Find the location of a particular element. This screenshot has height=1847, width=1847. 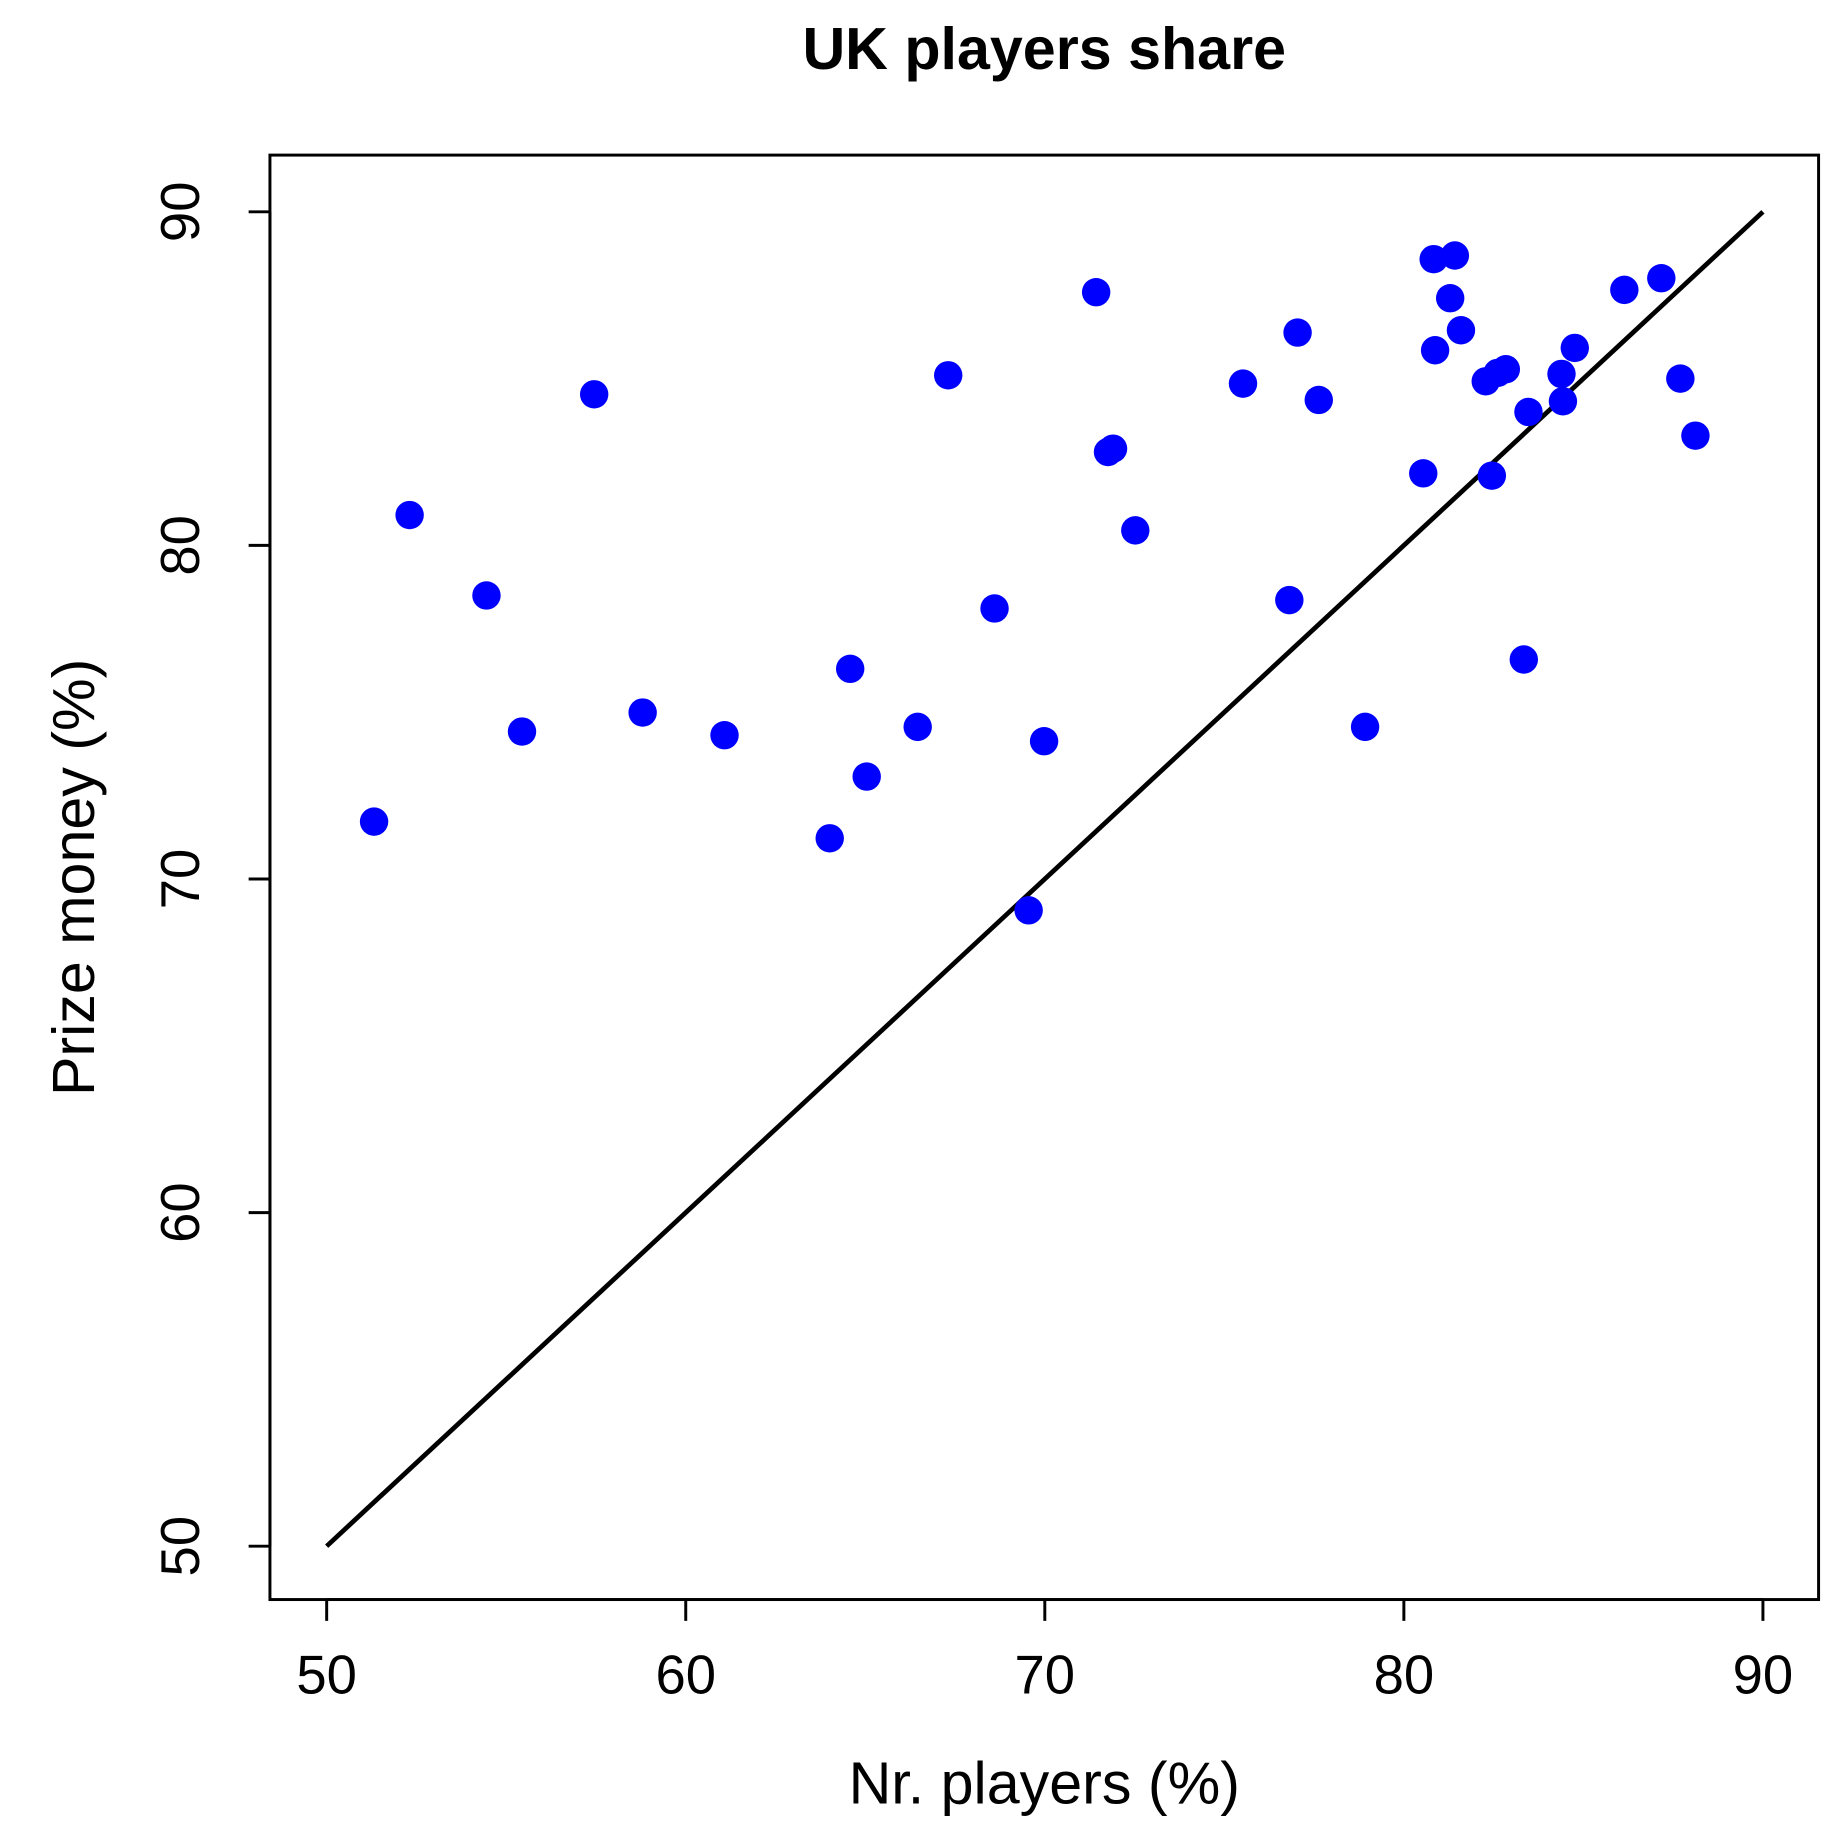

y-tick-label: 70 is located at coordinates (180, 879).